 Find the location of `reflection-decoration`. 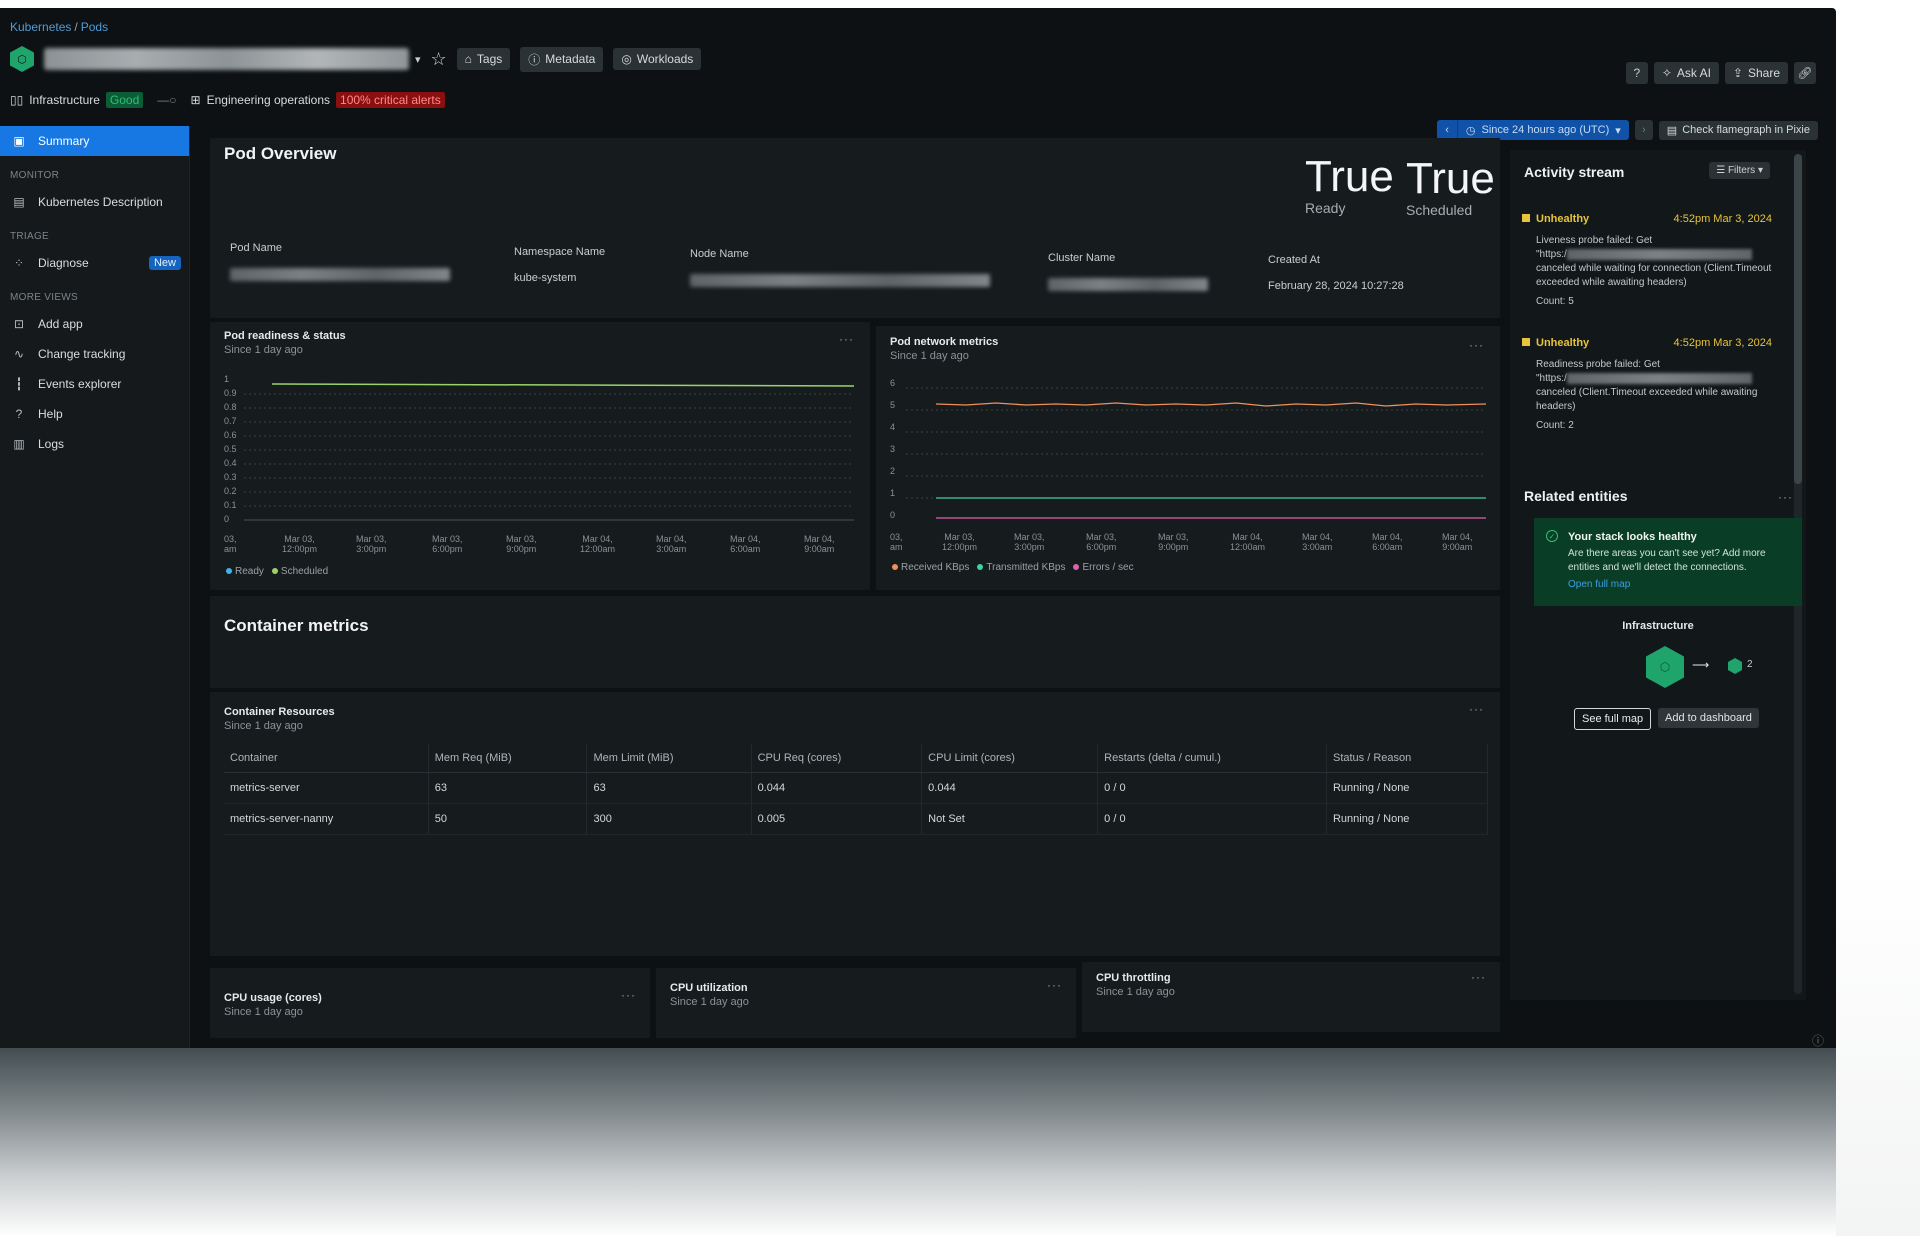

reflection-decoration is located at coordinates (918, 1142).